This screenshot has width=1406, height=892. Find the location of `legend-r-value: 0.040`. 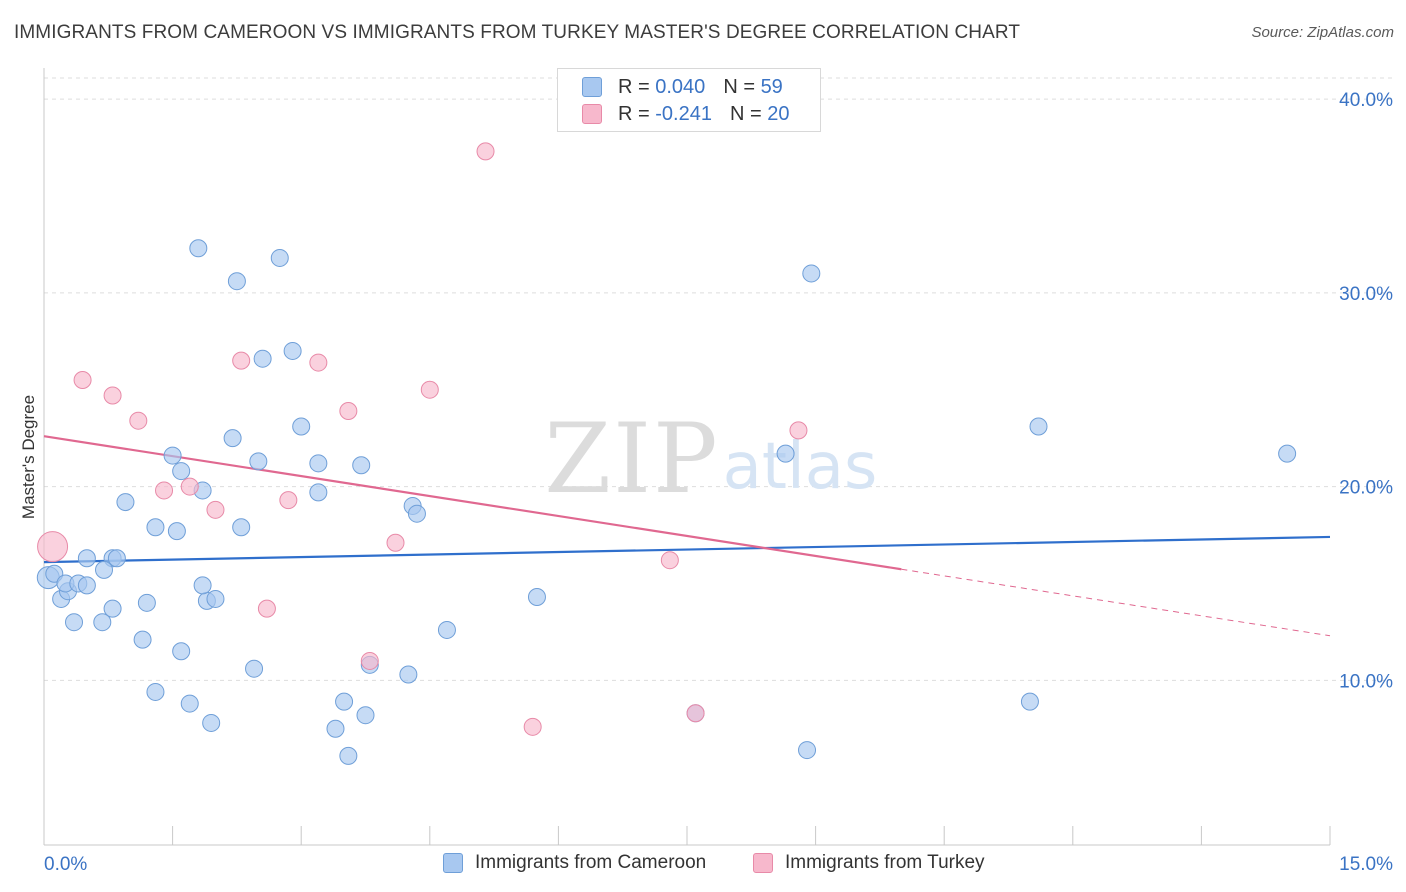

legend-r-value: 0.040 is located at coordinates (680, 86).